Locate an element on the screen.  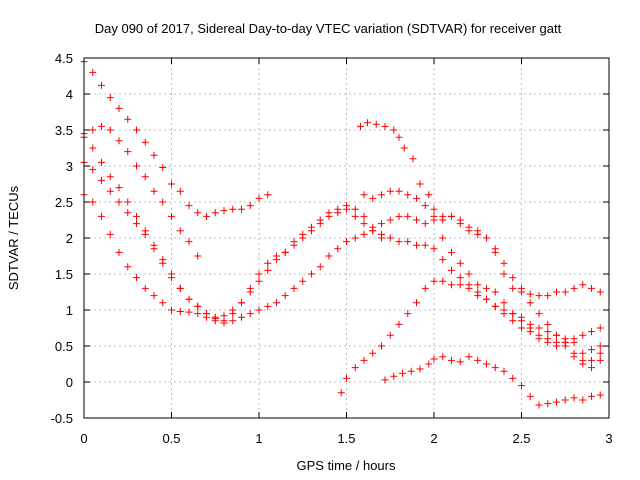
y-tick-label: 0.5 is located at coordinates (64, 346).